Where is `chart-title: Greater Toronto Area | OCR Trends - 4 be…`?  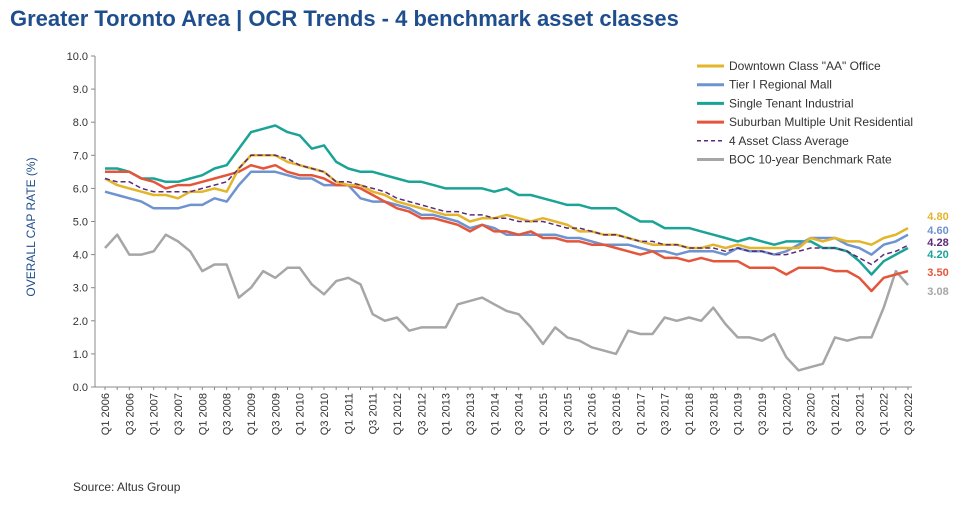 chart-title: Greater Toronto Area | OCR Trends - 4 be… is located at coordinates (344, 18).